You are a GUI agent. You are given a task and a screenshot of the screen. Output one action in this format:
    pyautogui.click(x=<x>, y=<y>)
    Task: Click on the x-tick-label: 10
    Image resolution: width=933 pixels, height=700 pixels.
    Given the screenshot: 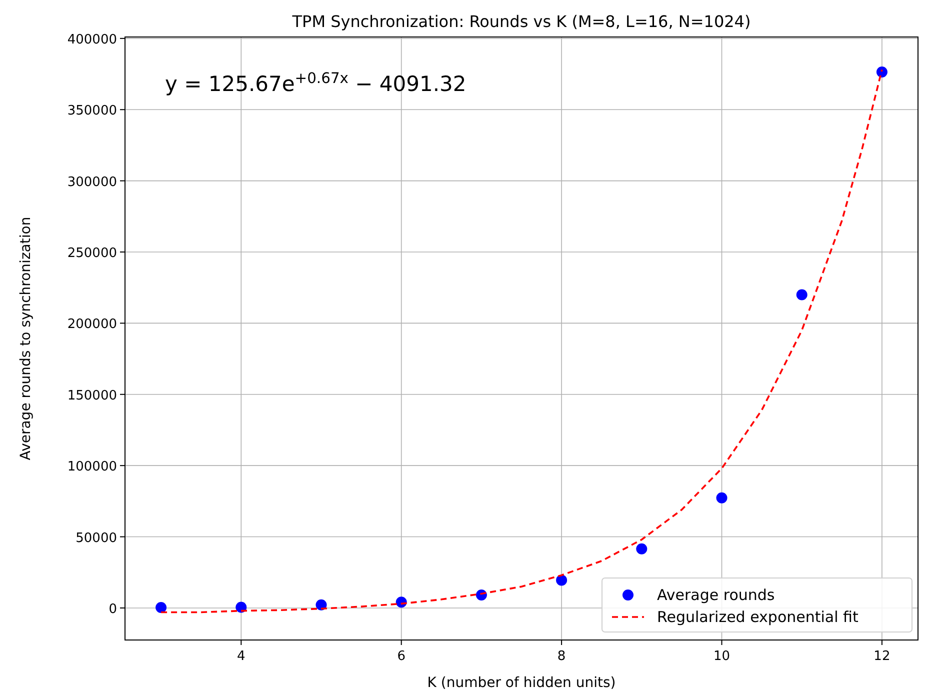 What is the action you would take?
    pyautogui.click(x=721, y=656)
    